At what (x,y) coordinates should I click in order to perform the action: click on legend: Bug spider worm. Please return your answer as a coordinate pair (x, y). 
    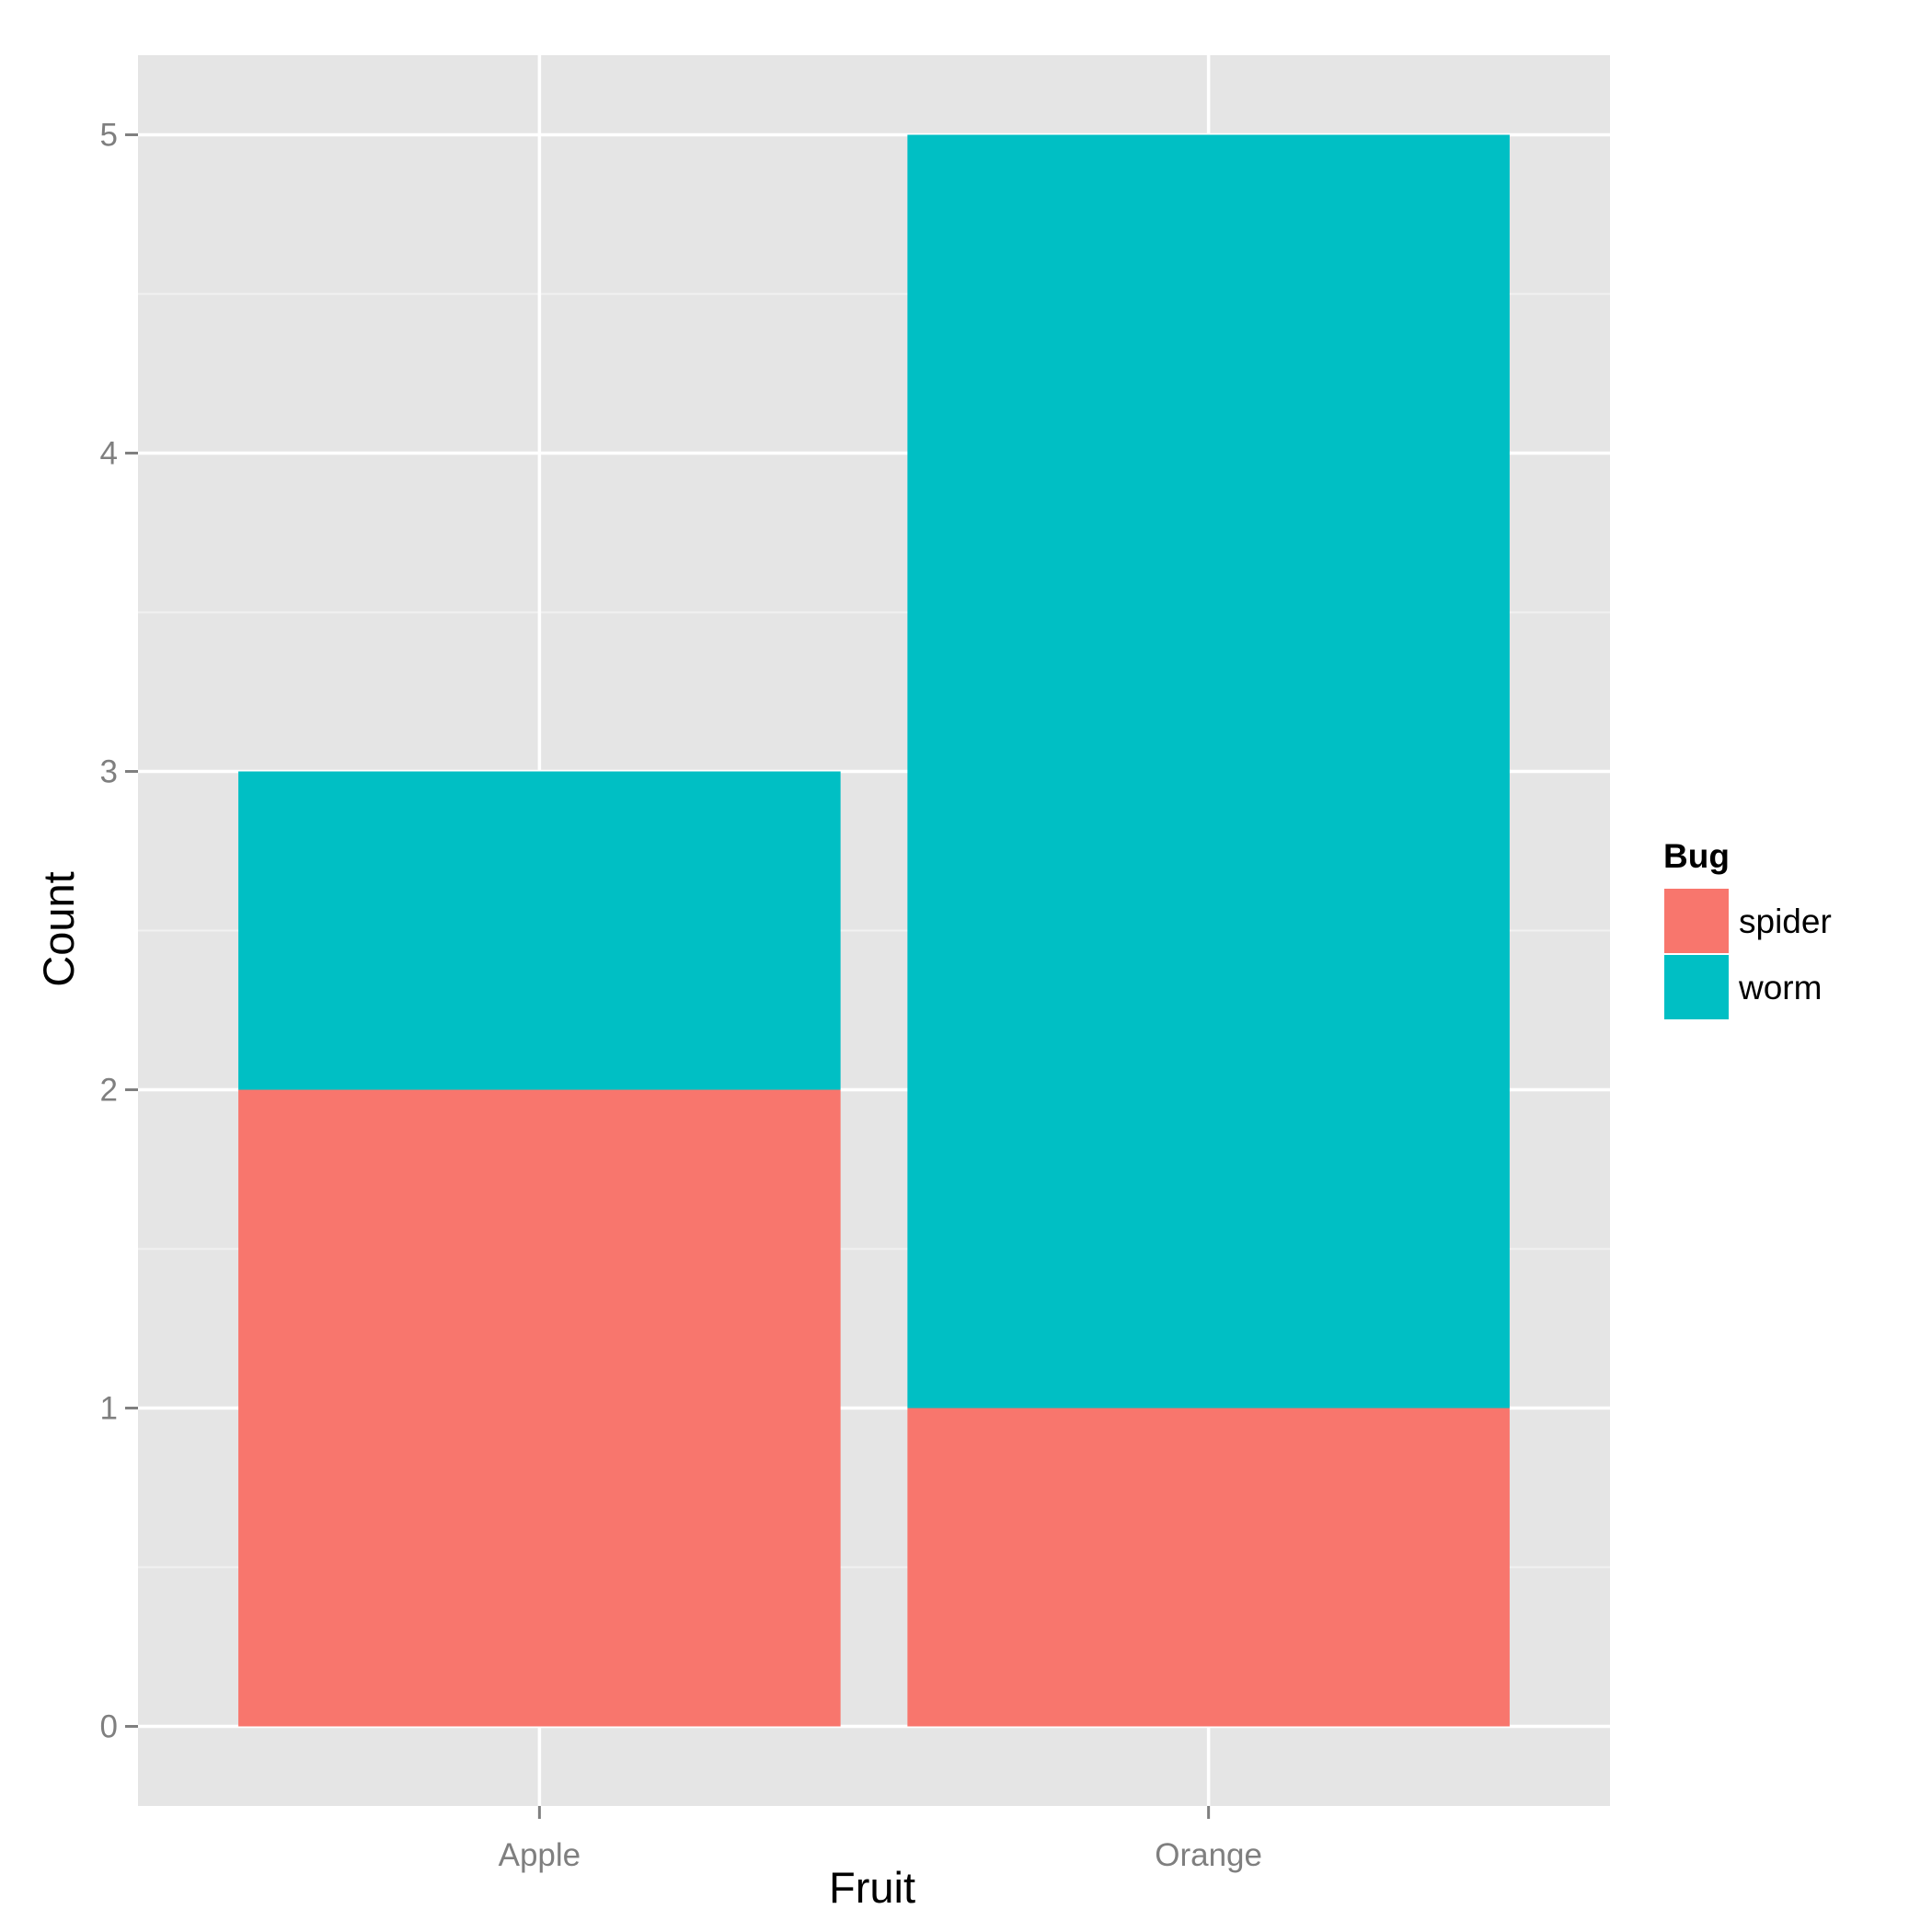
    Looking at the image, I should click on (1747, 929).